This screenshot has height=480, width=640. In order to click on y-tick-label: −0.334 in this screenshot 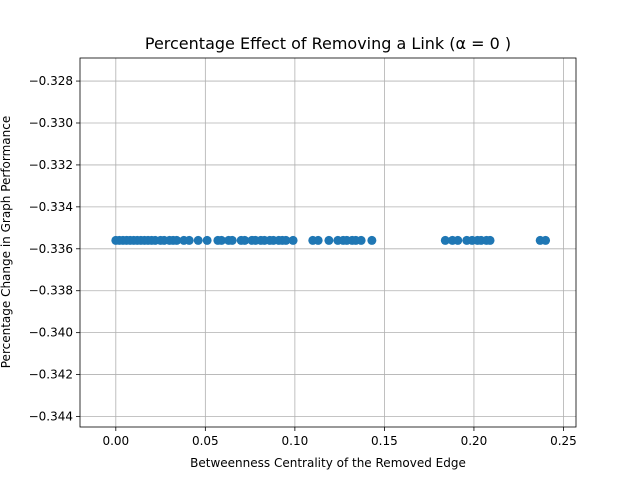, I will do `click(51, 207)`.